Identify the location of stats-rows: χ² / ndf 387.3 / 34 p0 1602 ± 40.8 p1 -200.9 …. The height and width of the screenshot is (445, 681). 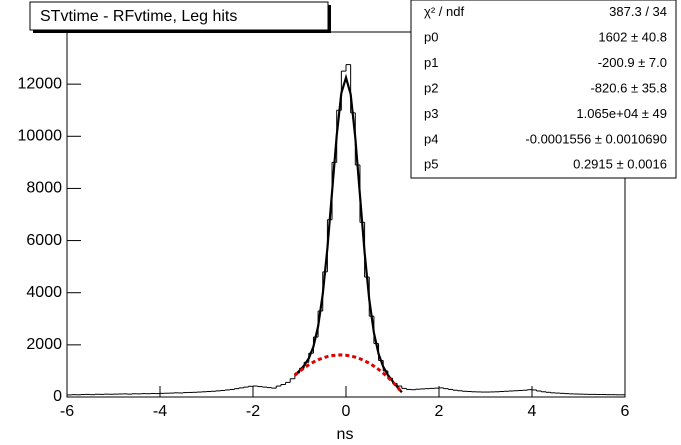
(545, 88).